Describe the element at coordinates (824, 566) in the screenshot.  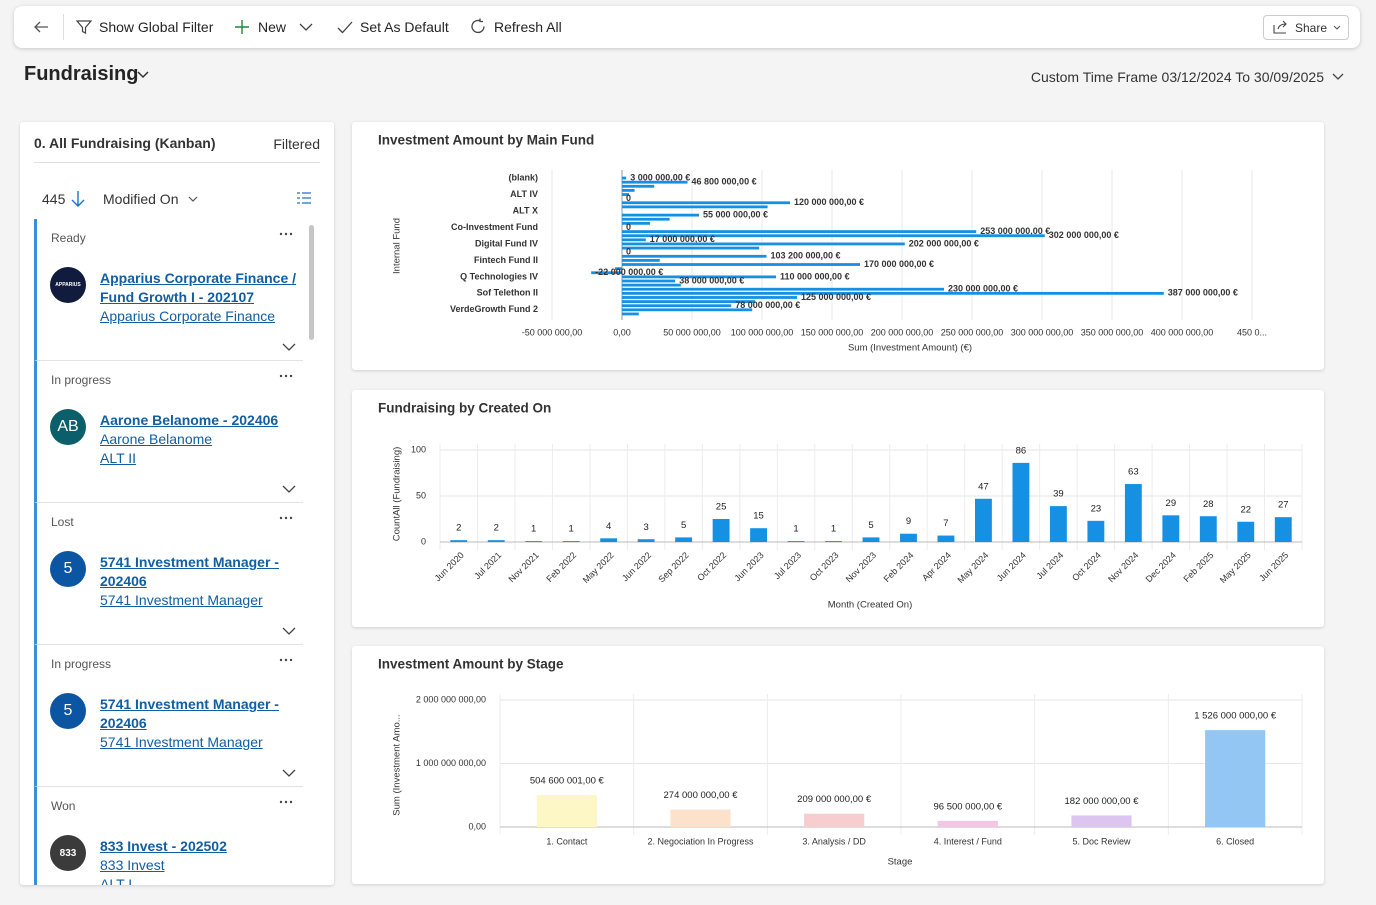
I see `x-tick-label: Oct 2023` at that location.